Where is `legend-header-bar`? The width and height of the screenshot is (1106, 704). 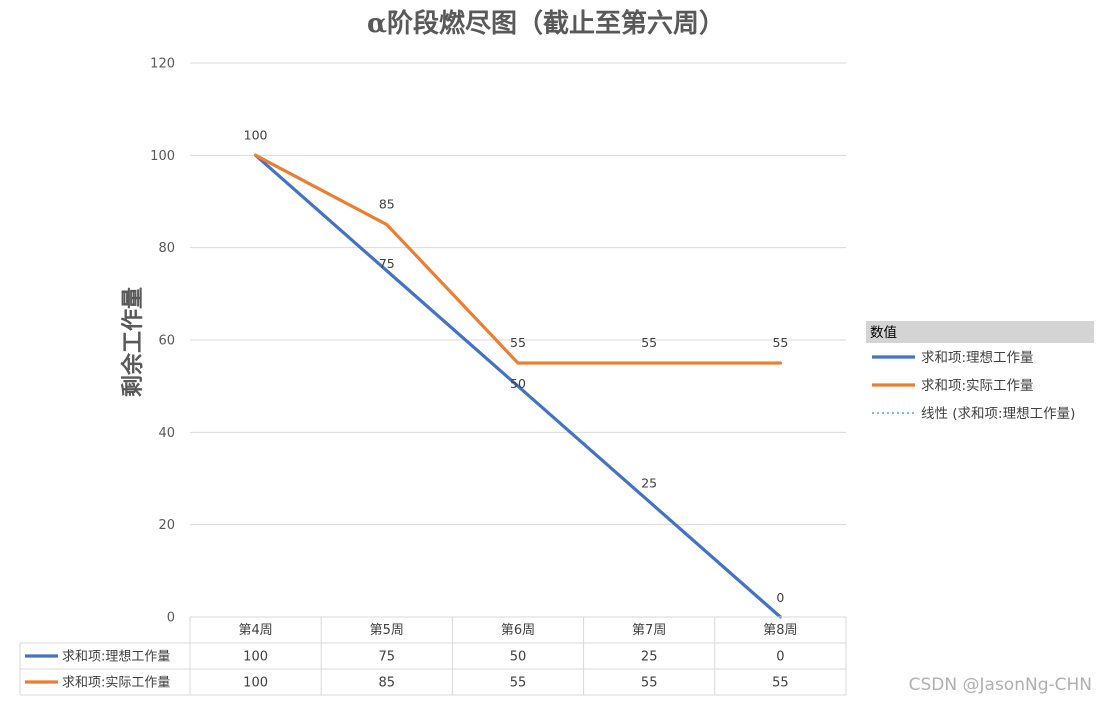
legend-header-bar is located at coordinates (980, 332).